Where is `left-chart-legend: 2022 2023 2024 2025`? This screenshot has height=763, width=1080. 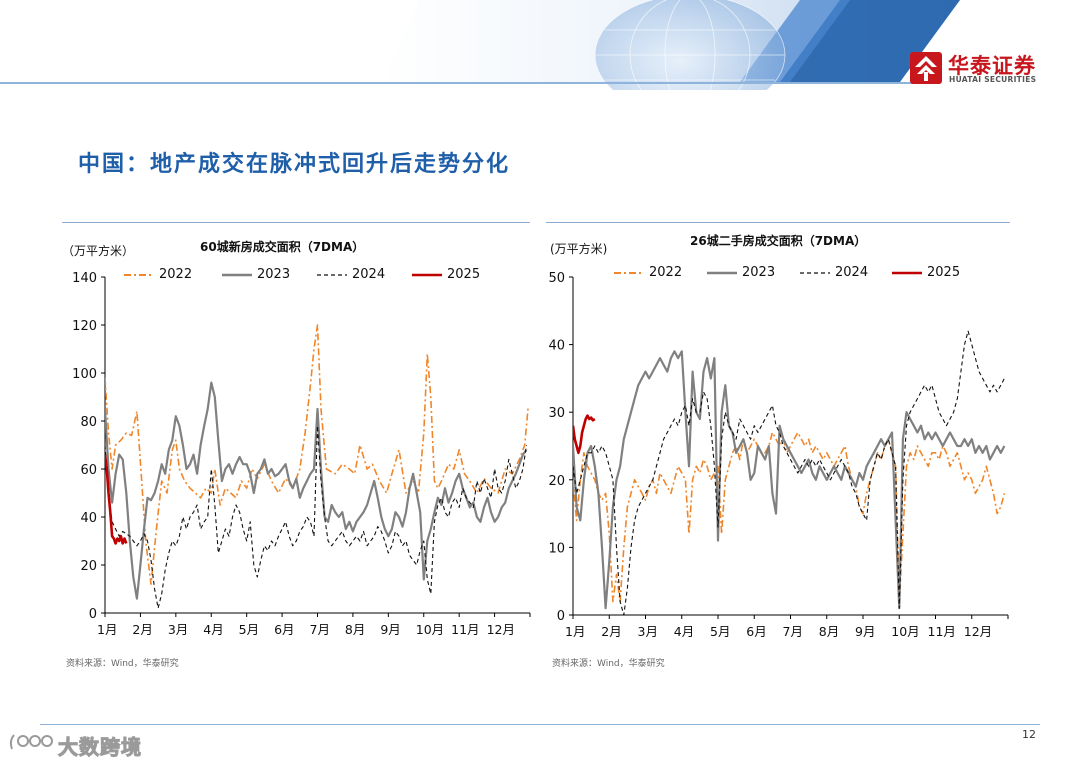
left-chart-legend: 2022 2023 2024 2025 is located at coordinates (322, 275).